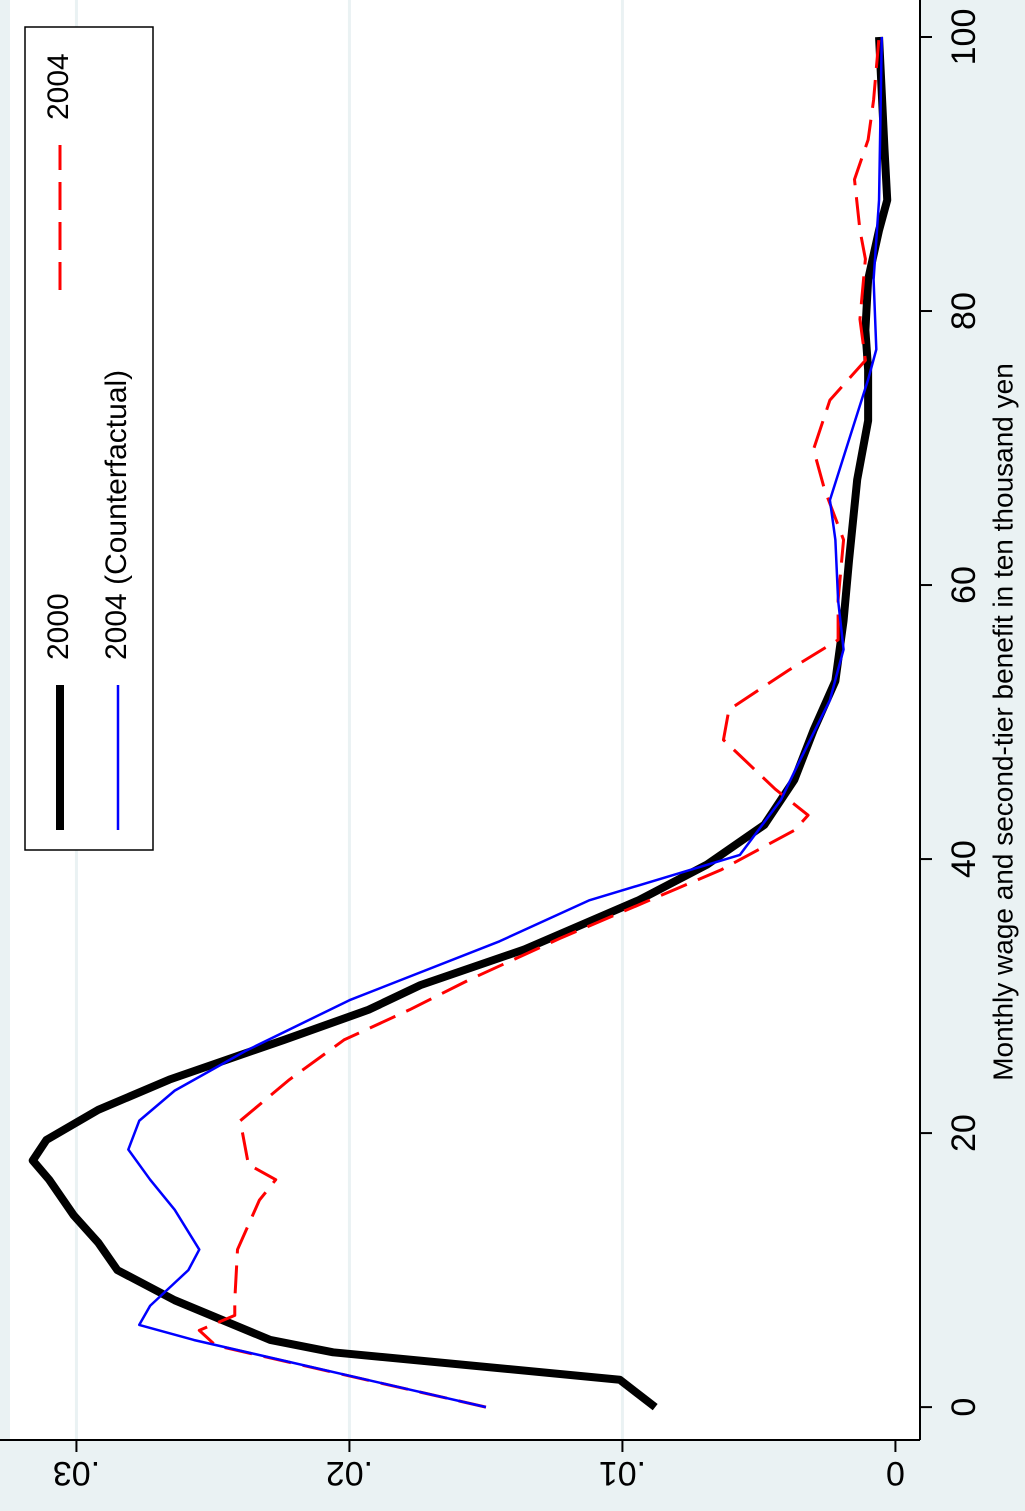 This screenshot has height=1511, width=1025. What do you see at coordinates (622, 1473) in the screenshot?
I see `y-tick-label: .01` at bounding box center [622, 1473].